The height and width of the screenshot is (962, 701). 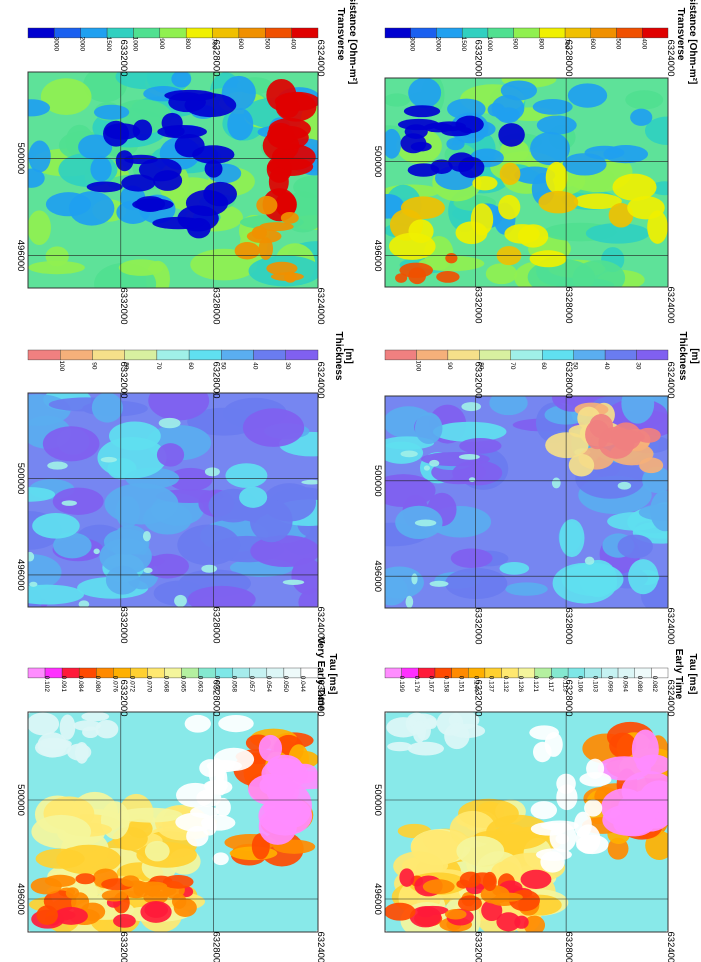 I want to click on legend-label: 0.102, so click(x=46, y=684).